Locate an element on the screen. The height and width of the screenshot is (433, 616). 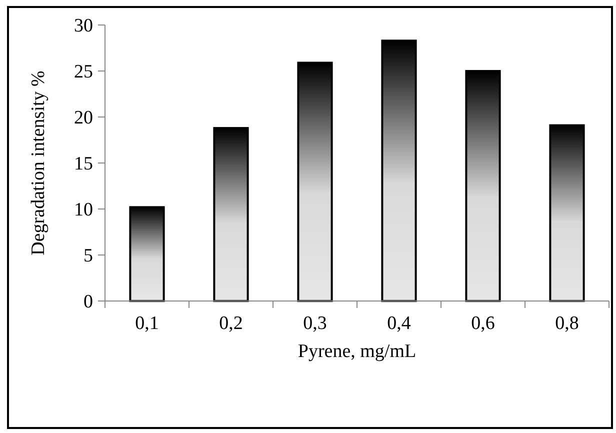
x-axis-title: Pyrene, mg/mL is located at coordinates (357, 351).